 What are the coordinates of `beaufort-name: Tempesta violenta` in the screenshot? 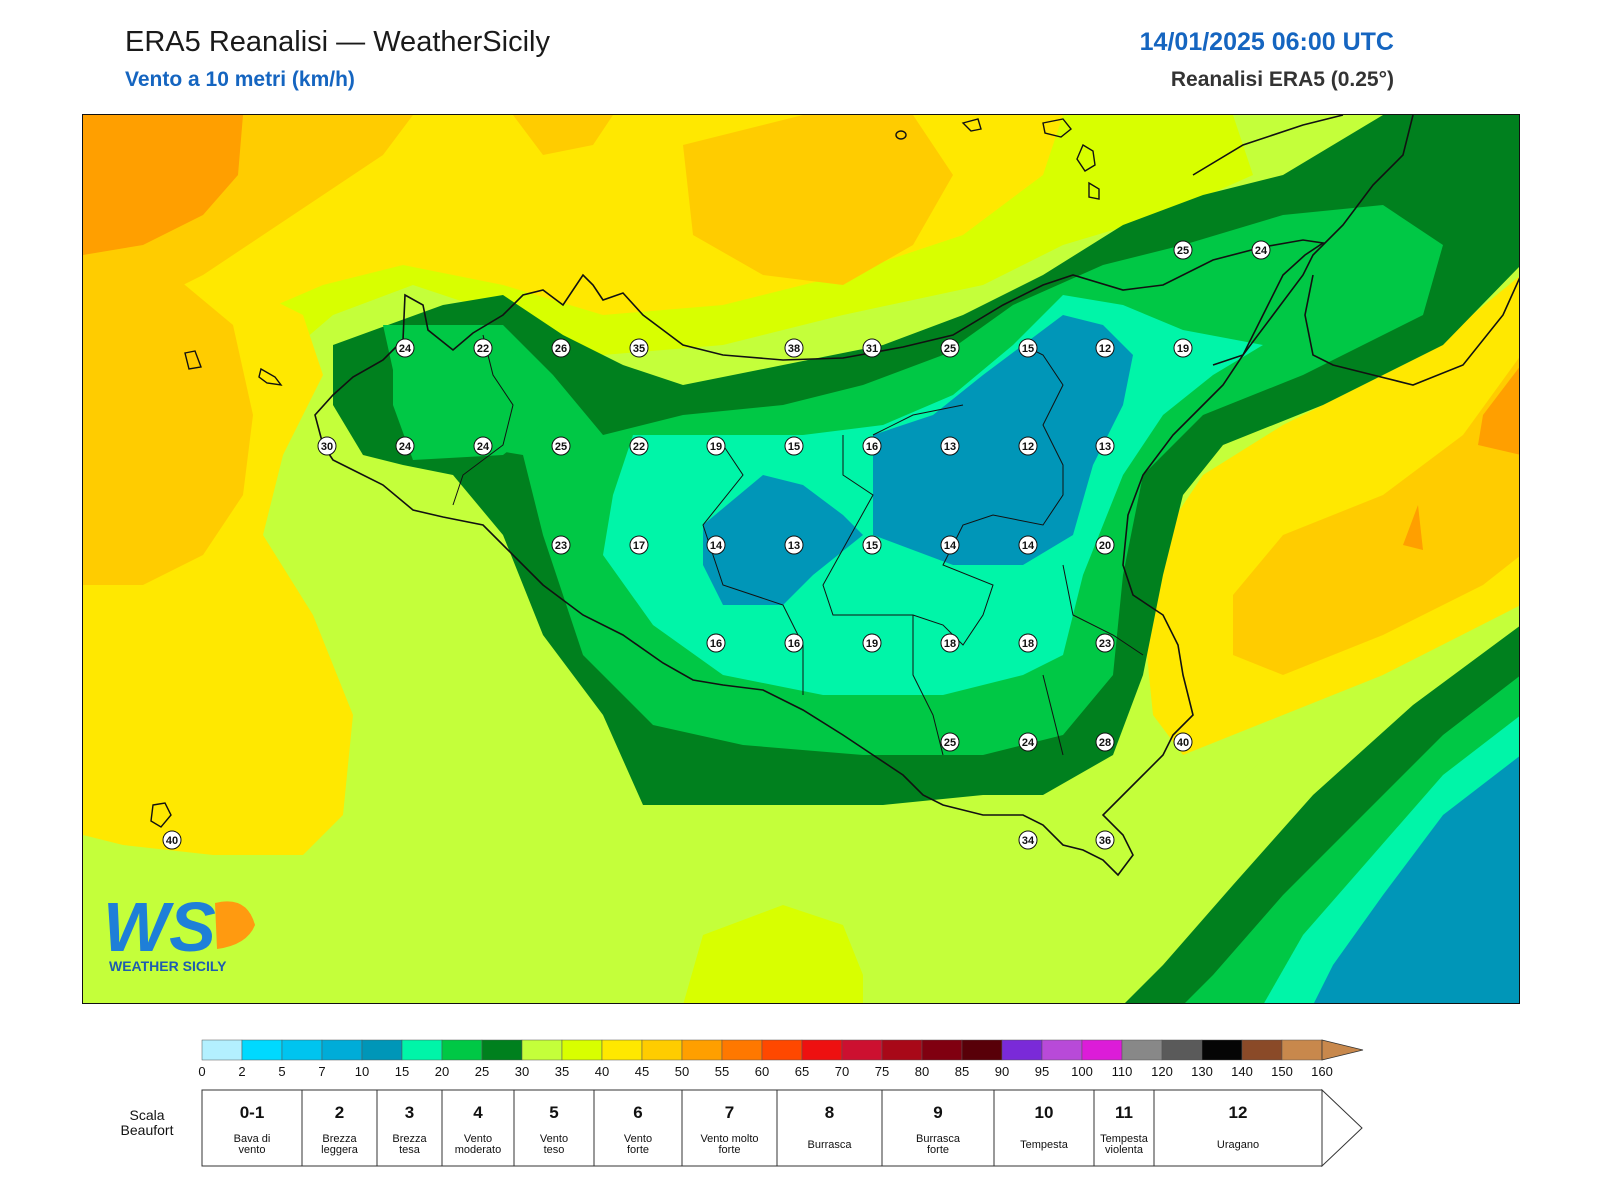 It's located at (1124, 1144).